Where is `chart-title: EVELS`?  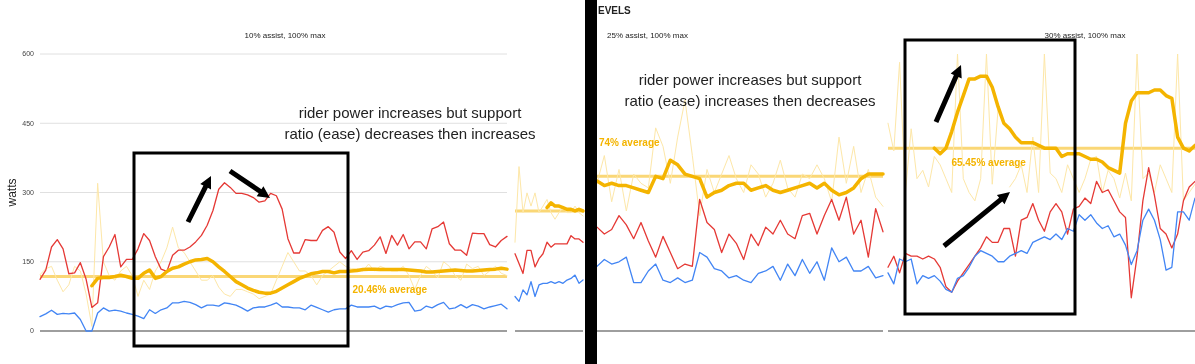 chart-title: EVELS is located at coordinates (615, 10).